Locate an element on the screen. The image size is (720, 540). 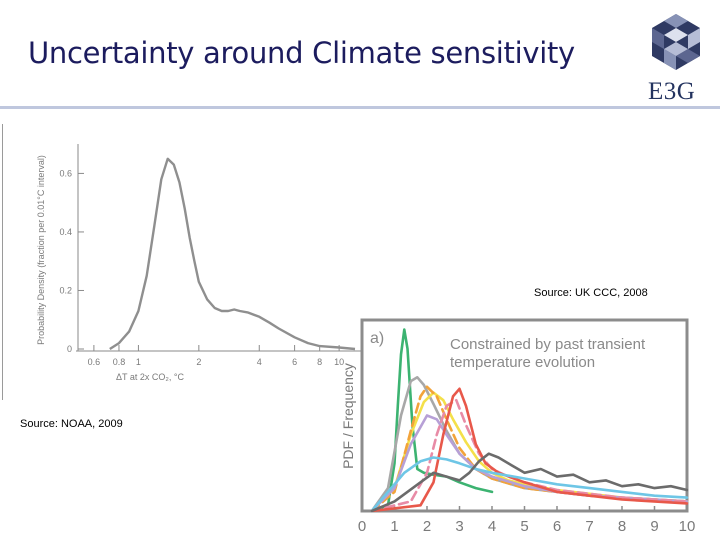
y-tick-label: 0.4 is located at coordinates (65, 232).